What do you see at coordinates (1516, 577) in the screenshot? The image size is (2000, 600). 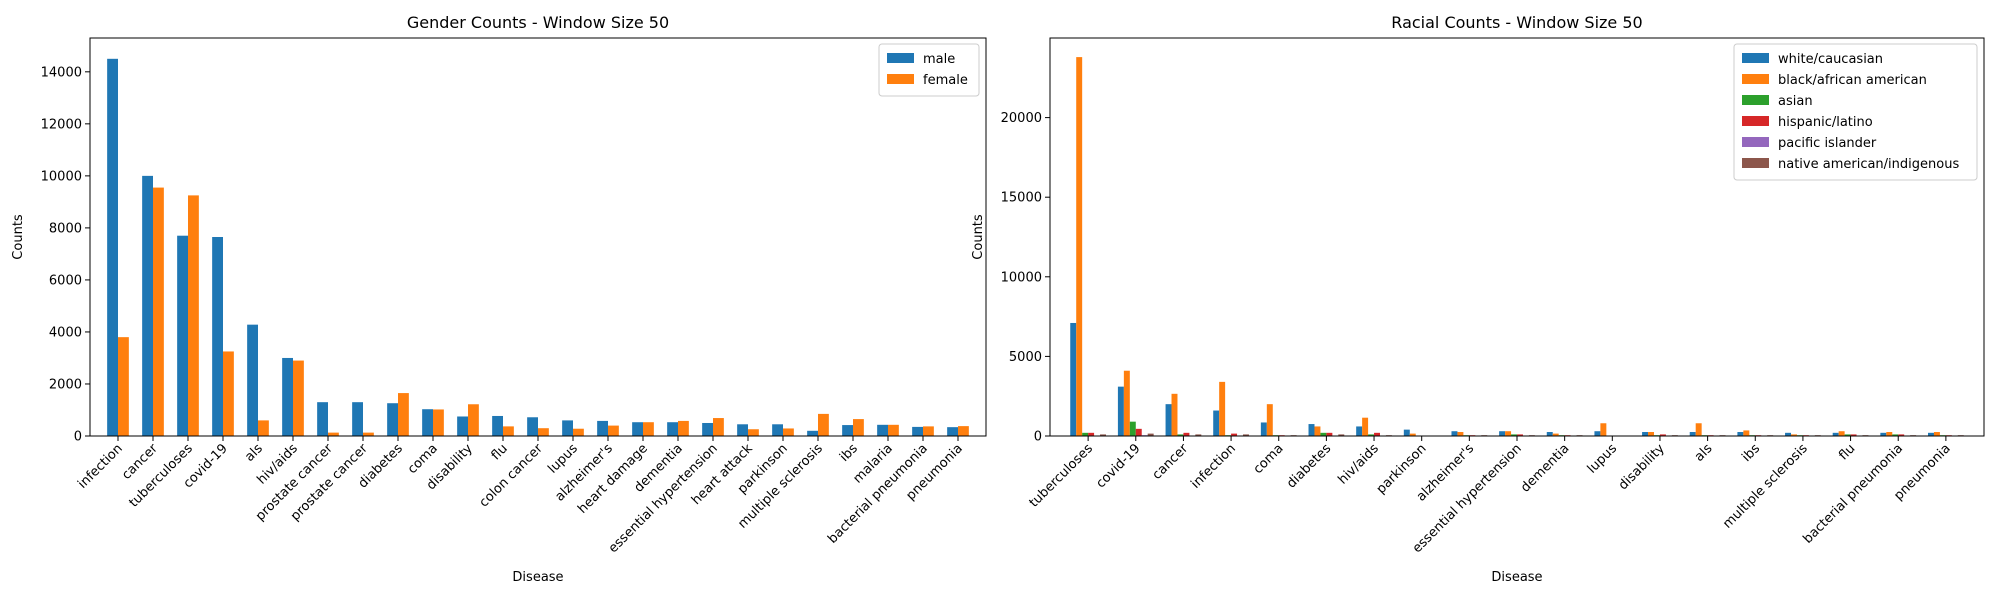 I see `x-axis-label: Disease` at bounding box center [1516, 577].